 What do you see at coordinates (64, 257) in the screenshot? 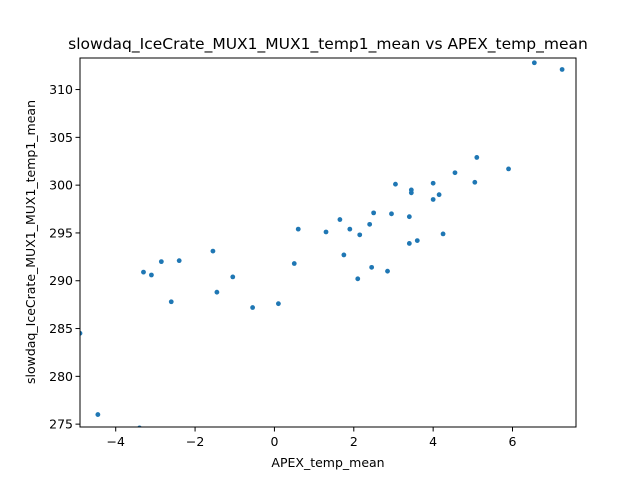
I see `y-axis: 275 280 285 290 295 300 305 310` at bounding box center [64, 257].